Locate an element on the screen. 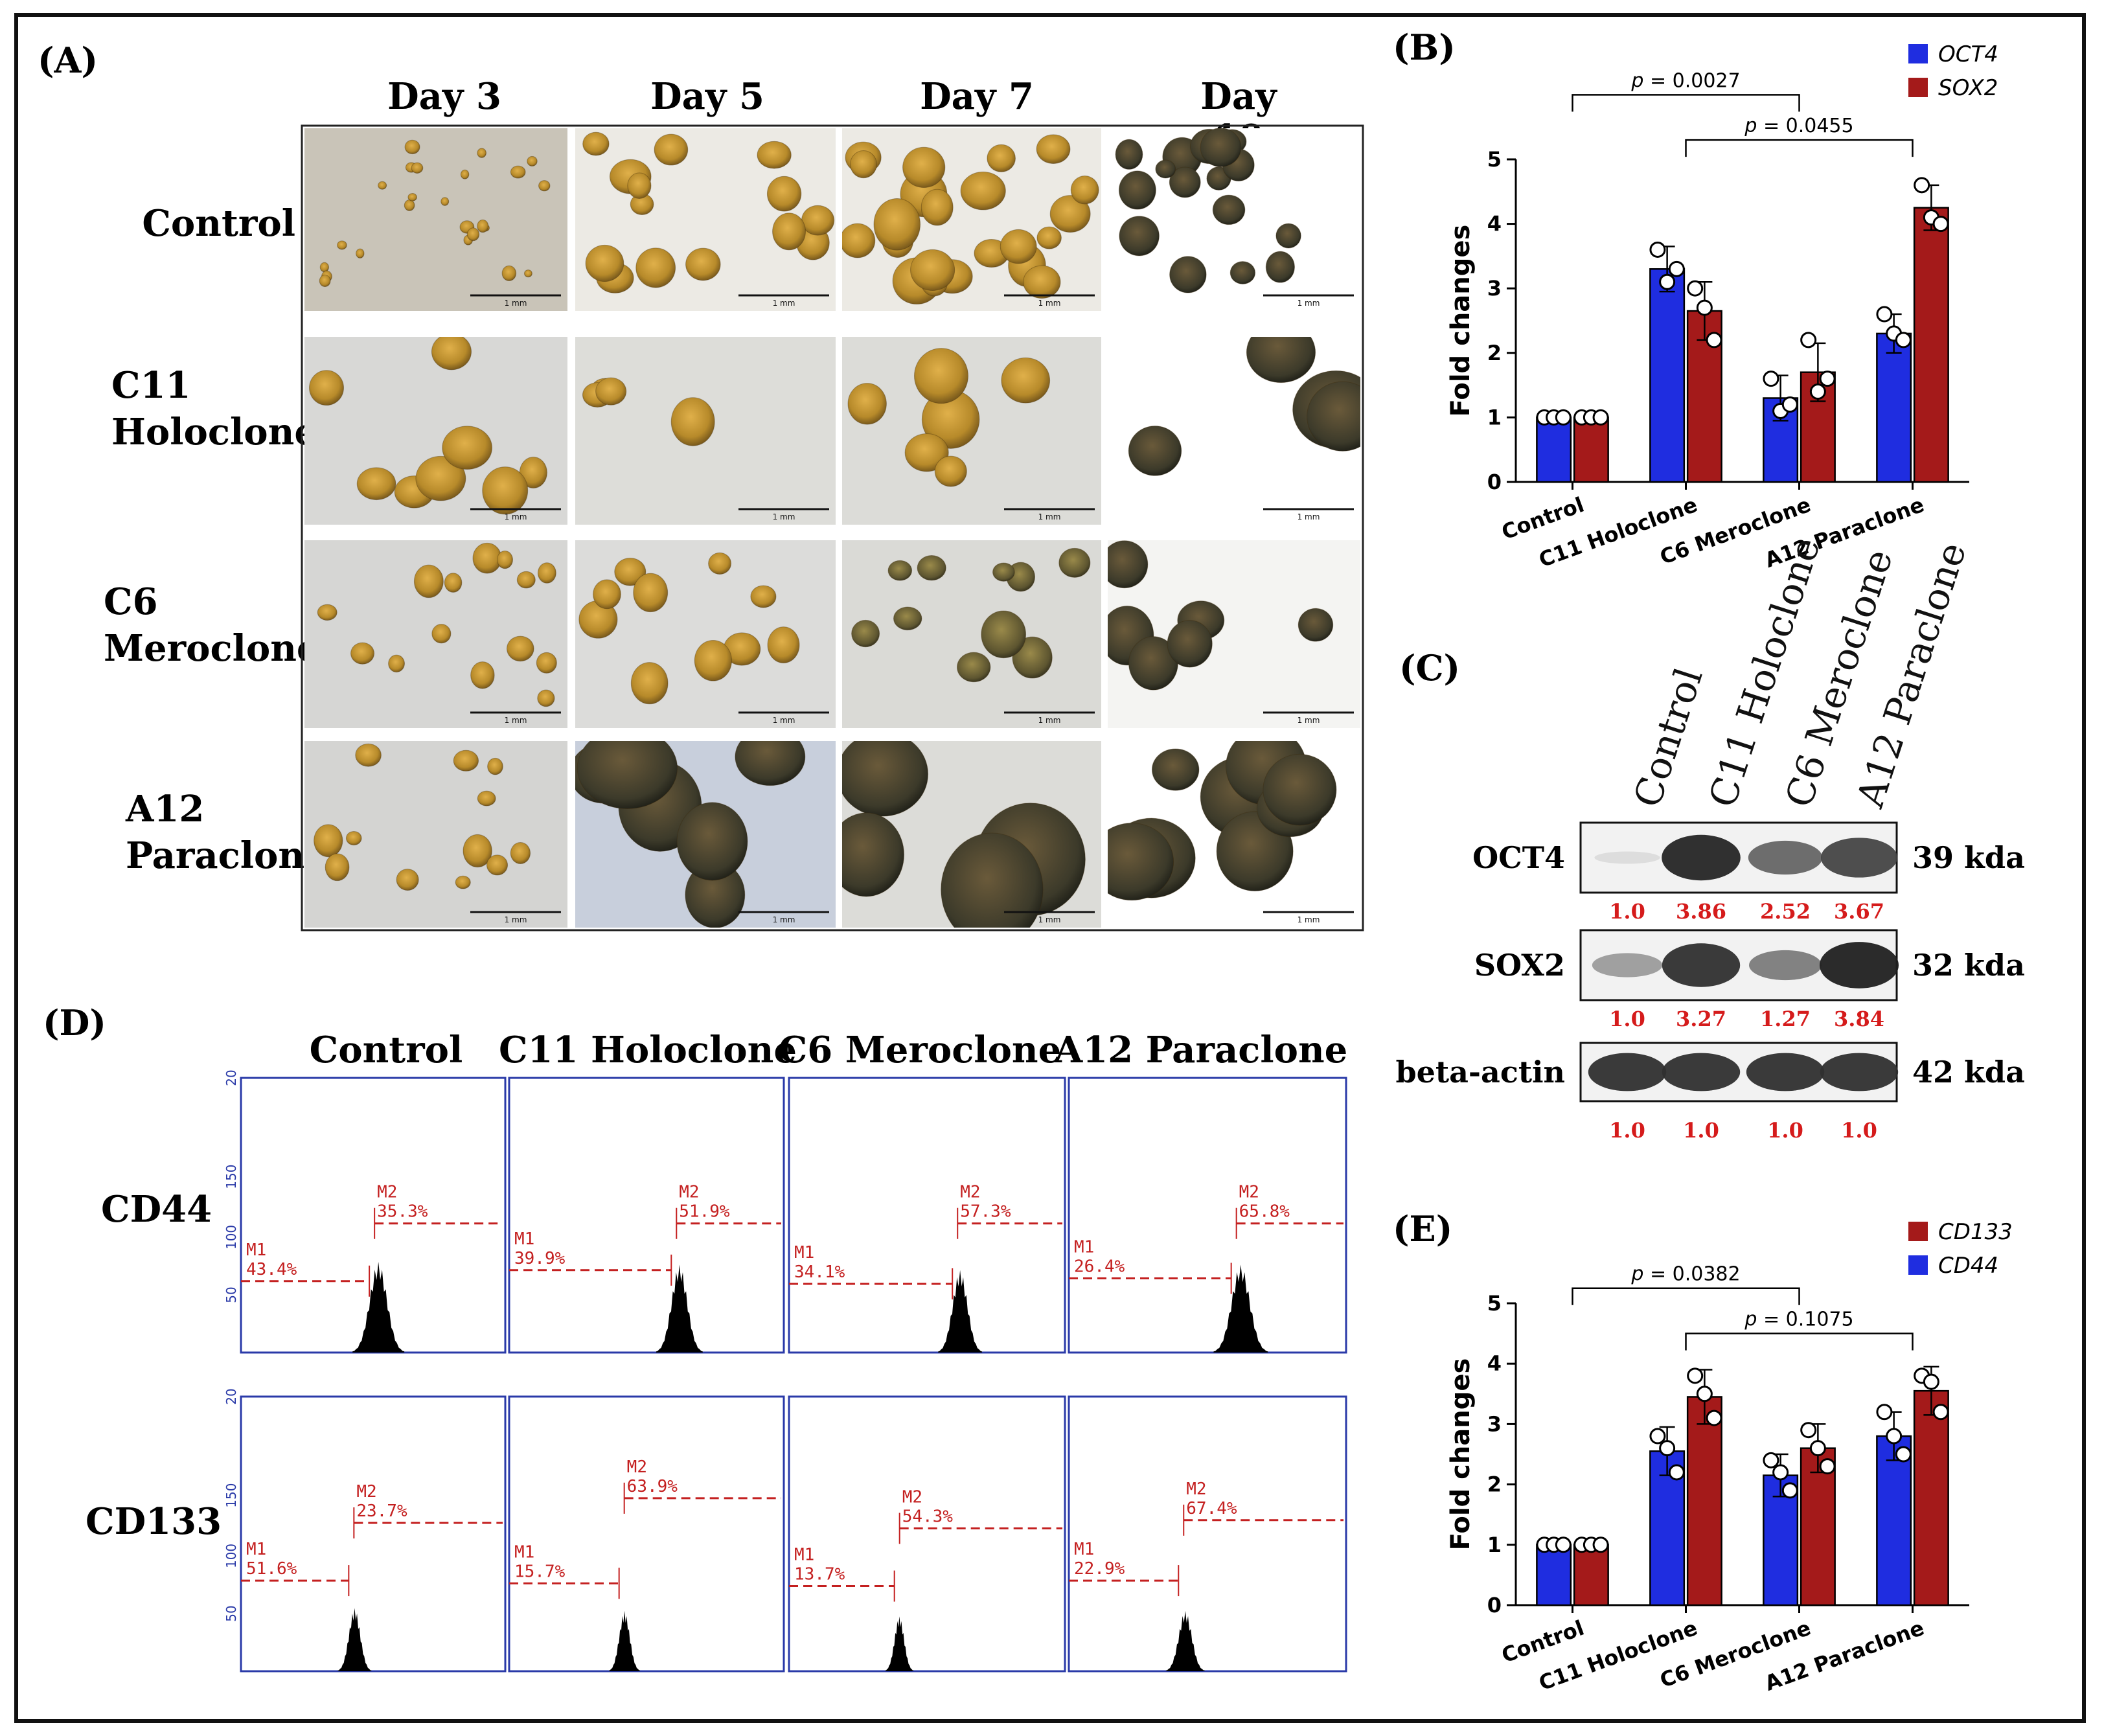  blot-name-beta-actin: beta-actin is located at coordinates (1480, 1073).